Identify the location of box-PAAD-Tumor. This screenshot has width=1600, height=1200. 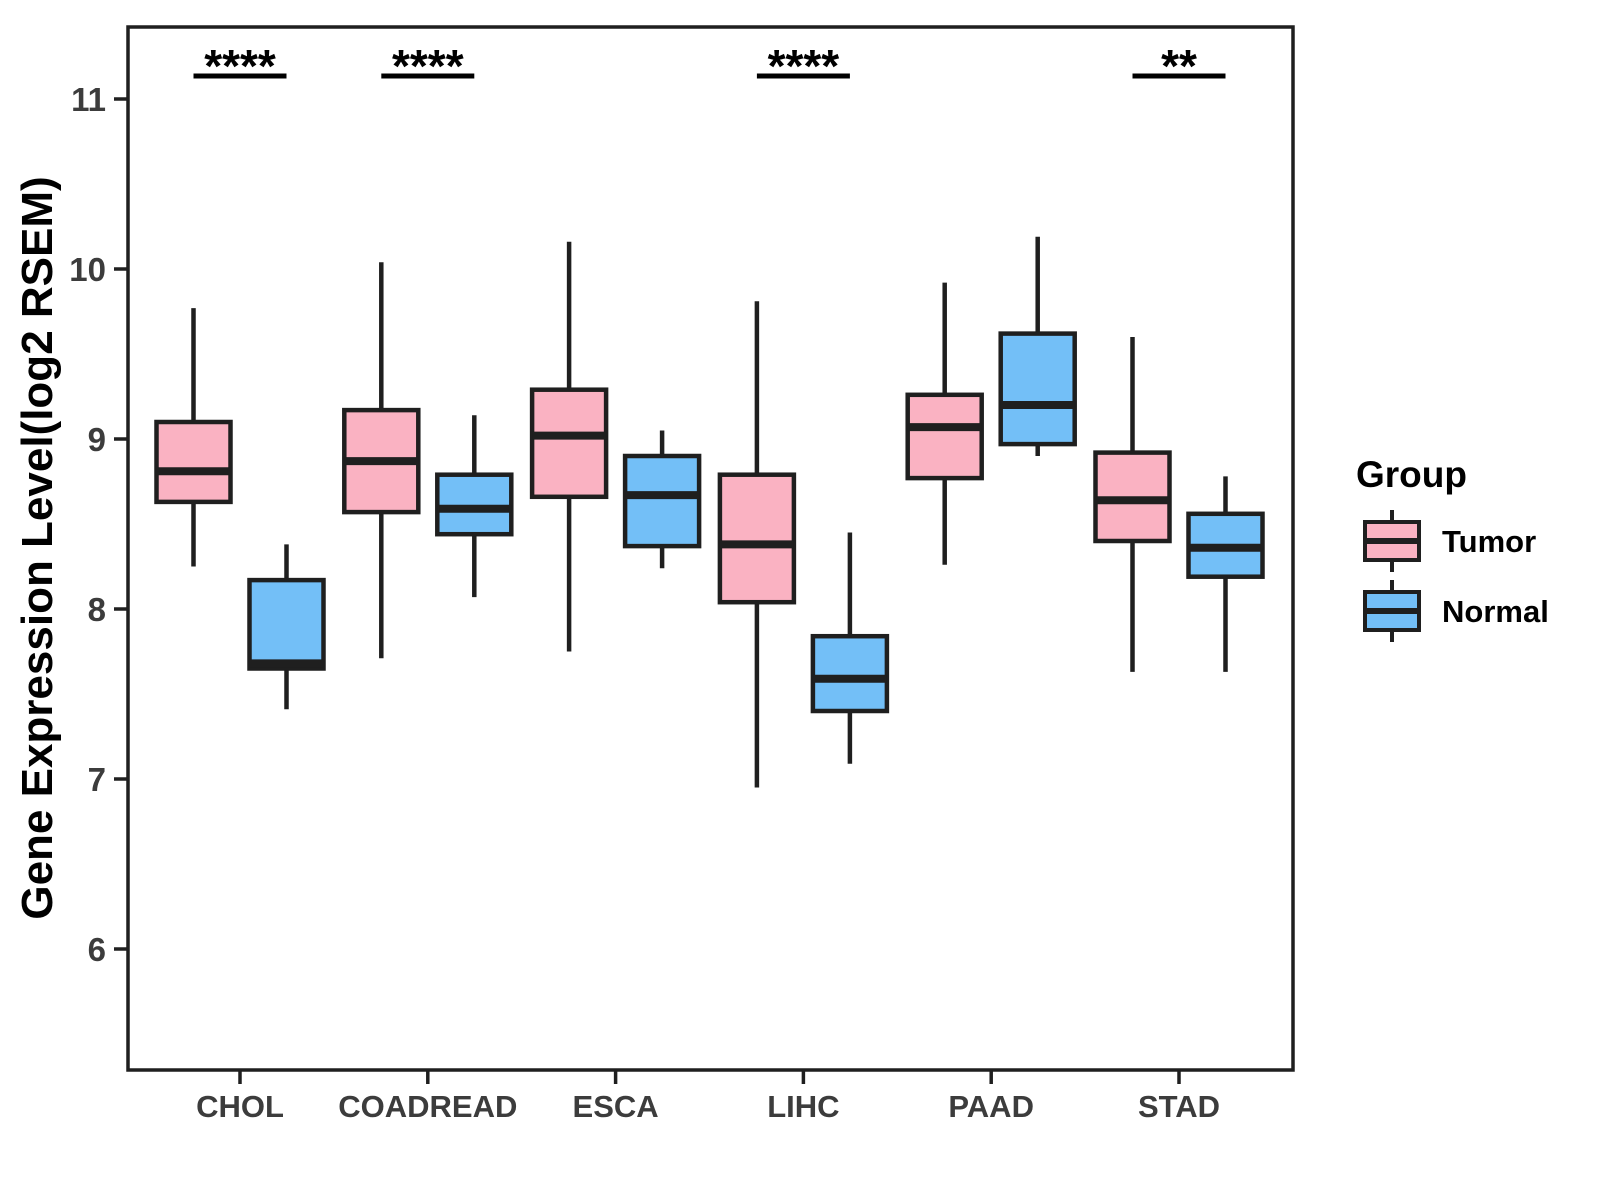
(944, 423).